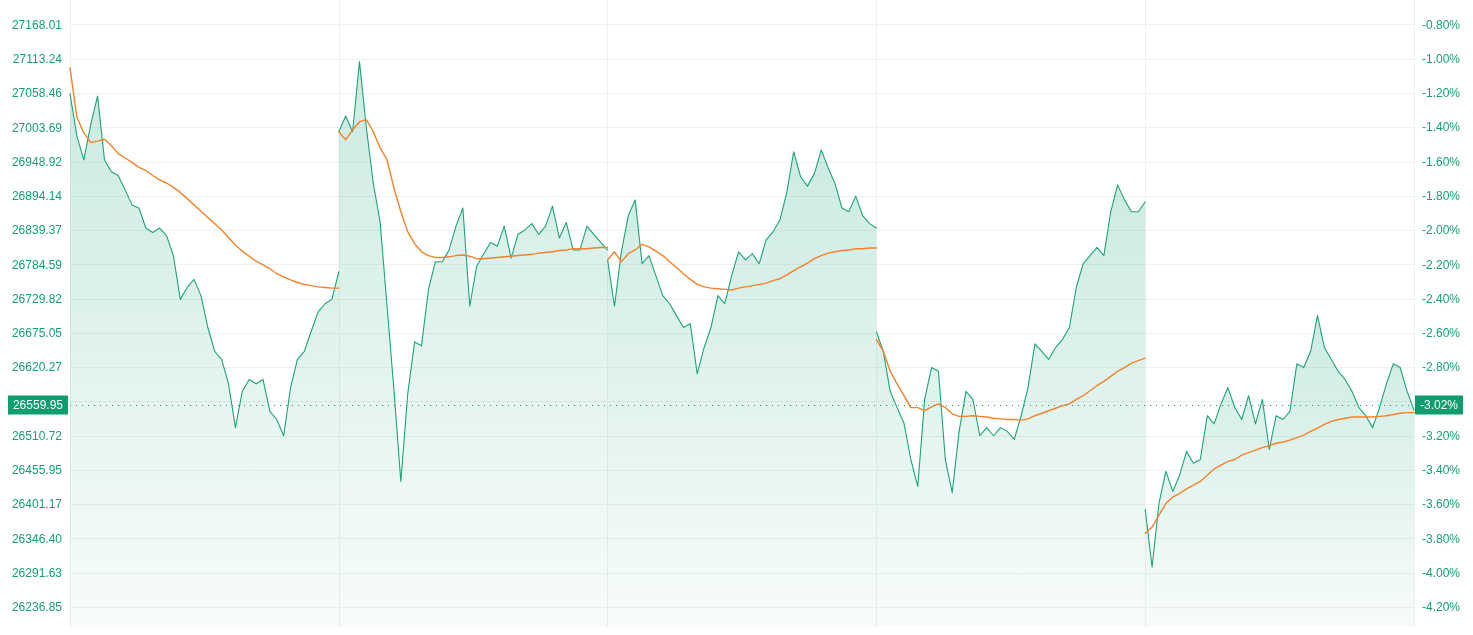 The height and width of the screenshot is (635, 1473). I want to click on y-tick-label: 26620.27, so click(37, 367).